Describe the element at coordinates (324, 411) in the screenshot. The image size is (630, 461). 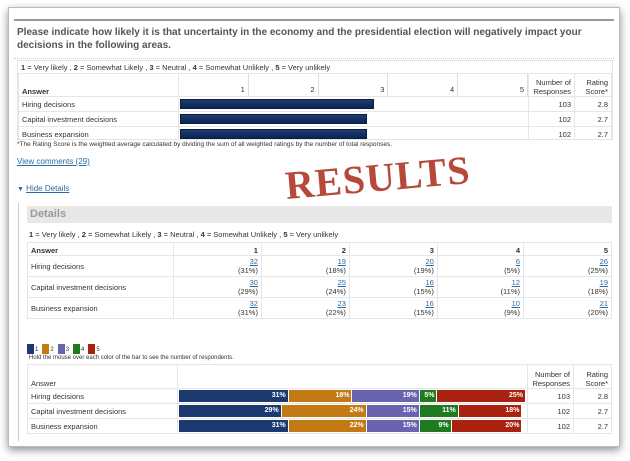
I see `bar-segment-2: 24%` at that location.